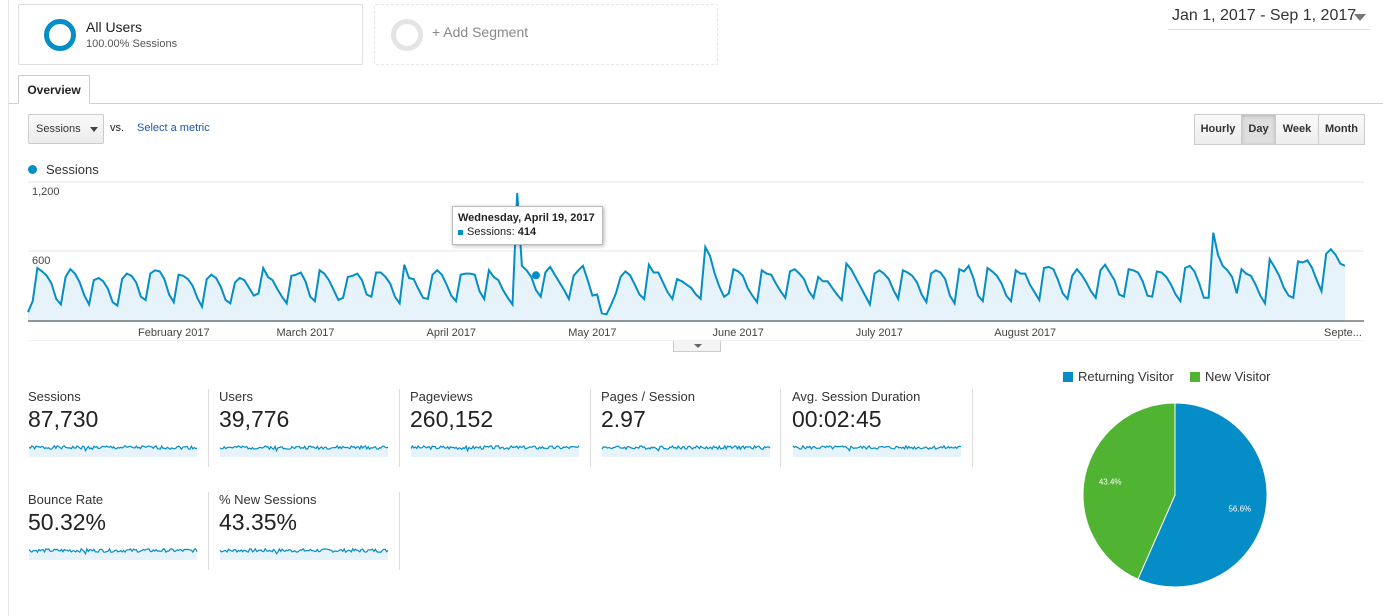 This screenshot has height=616, width=1383. Describe the element at coordinates (1297, 129) in the screenshot. I see `granularity-week-button: Week` at that location.